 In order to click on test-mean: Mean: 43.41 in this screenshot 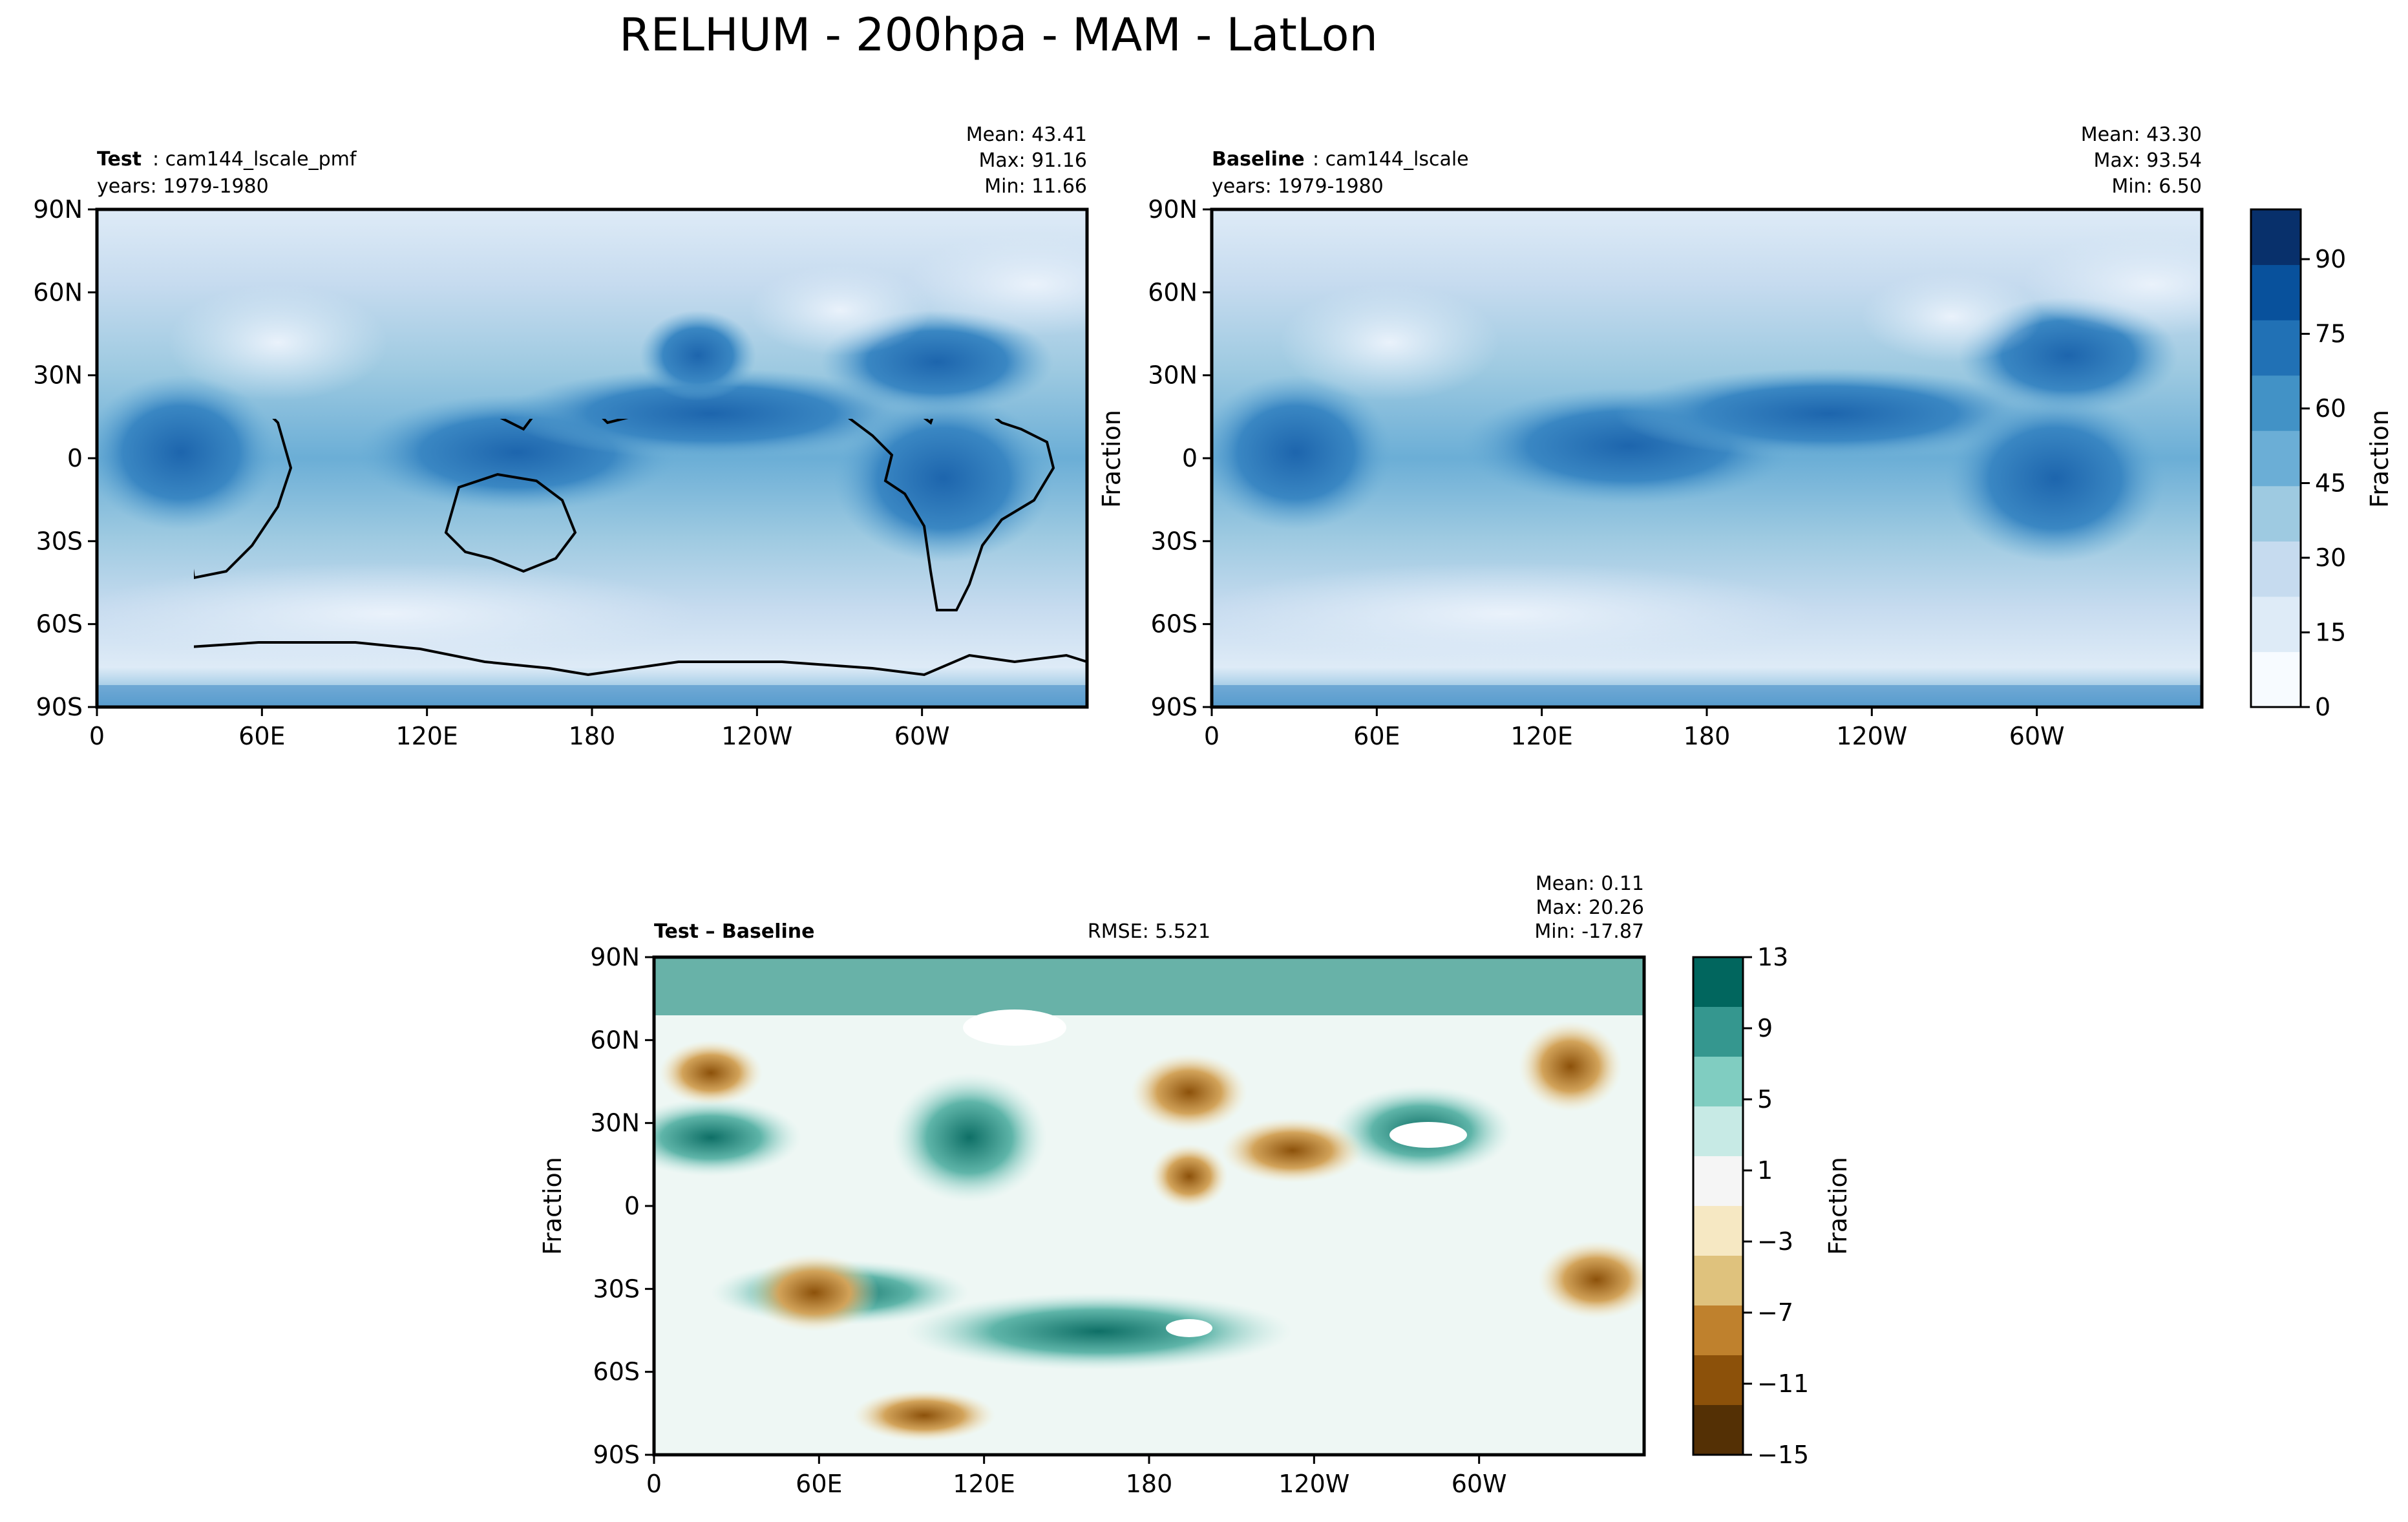, I will do `click(1026, 134)`.